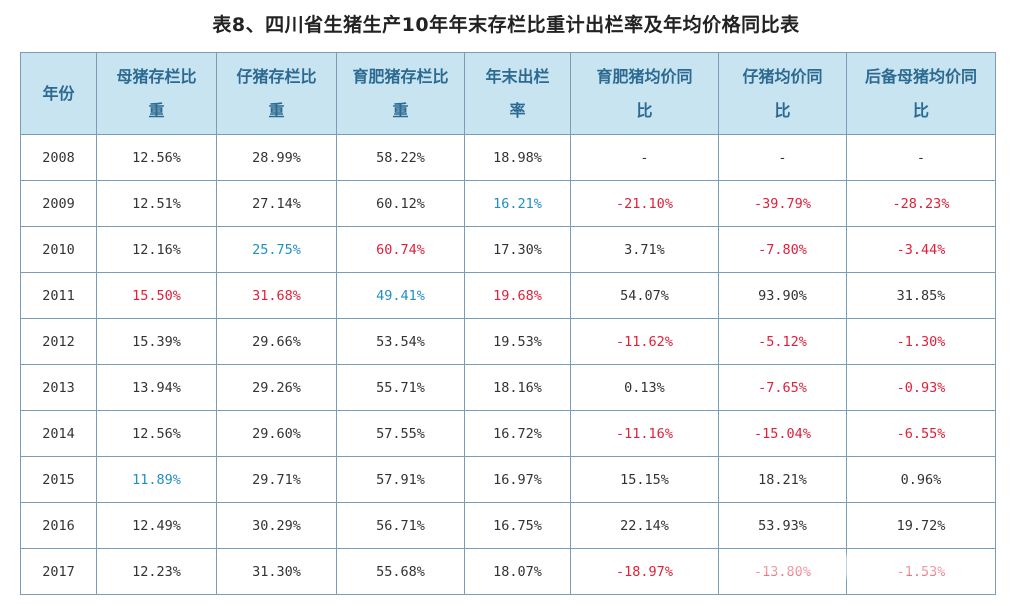 Image resolution: width=1012 pixels, height=606 pixels. What do you see at coordinates (276, 157) in the screenshot?
I see `value-cell: 28.99%` at bounding box center [276, 157].